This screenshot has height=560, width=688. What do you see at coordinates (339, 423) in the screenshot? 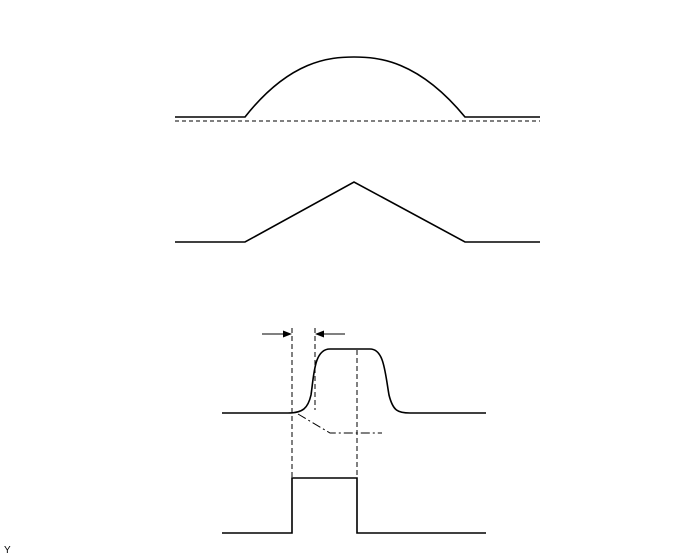
I see `threshold-leader-line` at bounding box center [339, 423].